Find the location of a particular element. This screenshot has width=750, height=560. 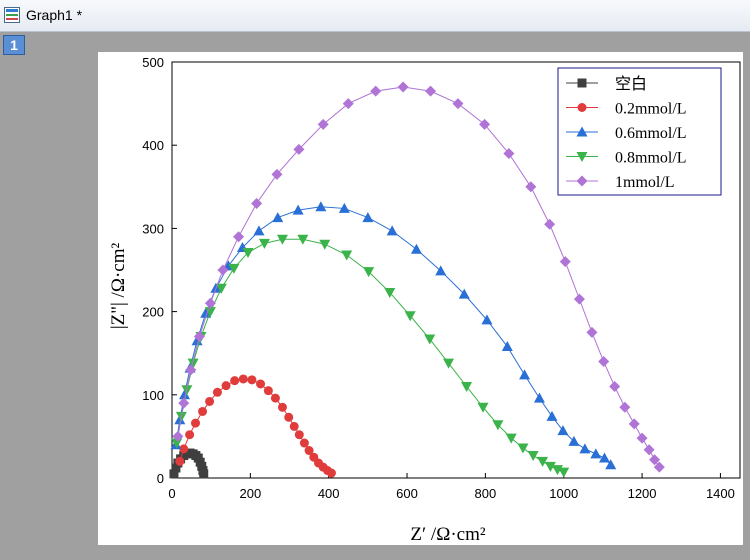

legend-label: 0.8mmol/L is located at coordinates (651, 158).